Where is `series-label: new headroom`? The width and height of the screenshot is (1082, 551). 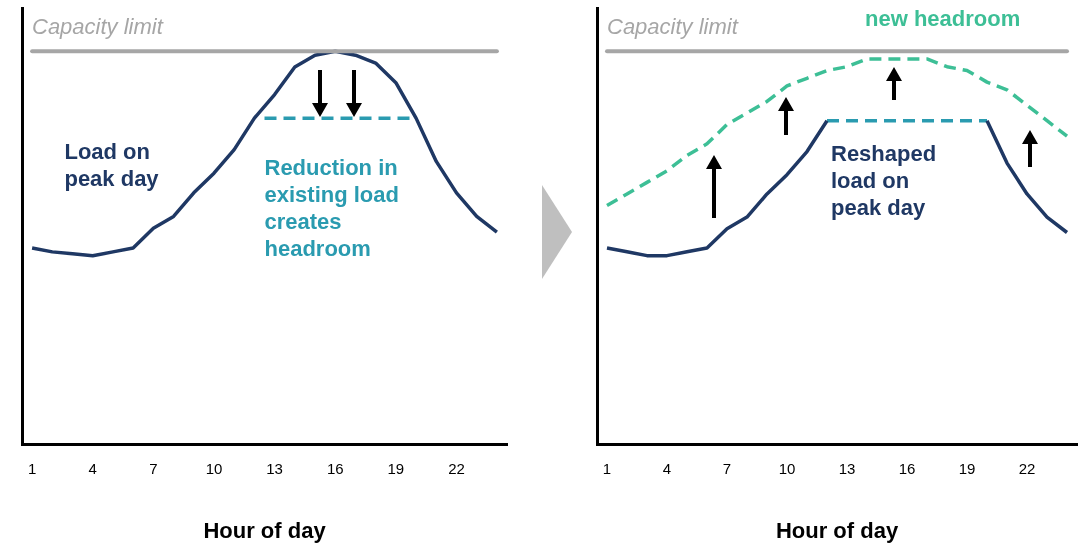 series-label: new headroom is located at coordinates (943, 18).